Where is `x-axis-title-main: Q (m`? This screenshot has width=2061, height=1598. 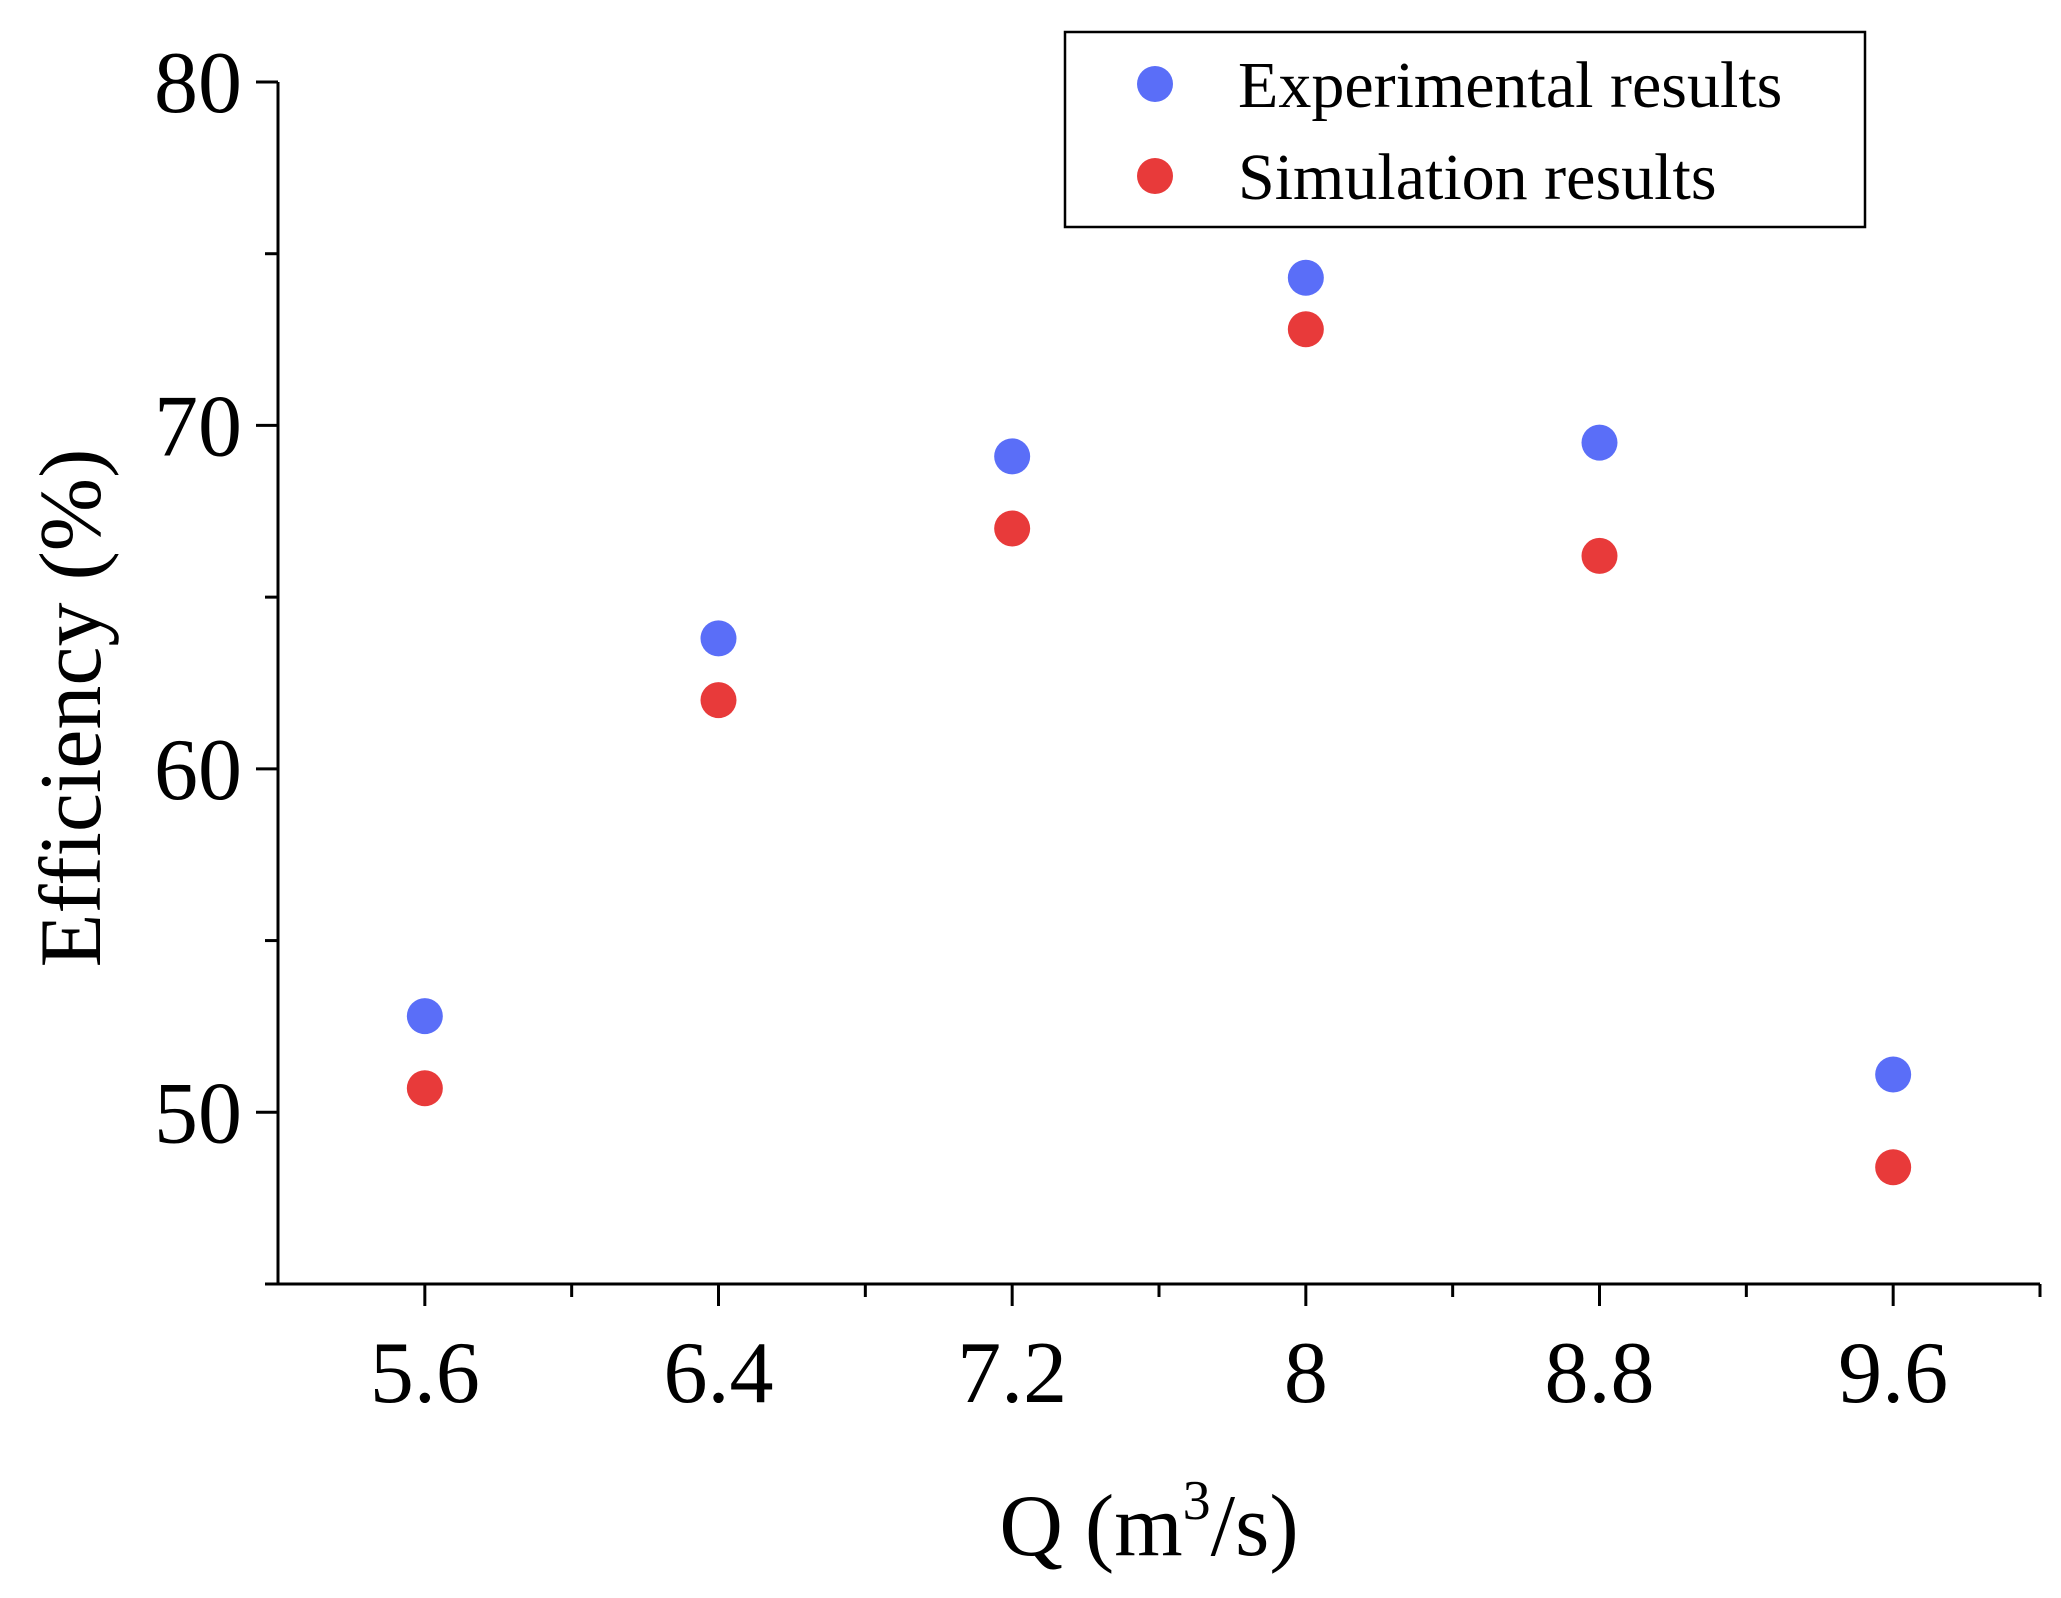
x-axis-title-main: Q (m is located at coordinates (1090, 1526).